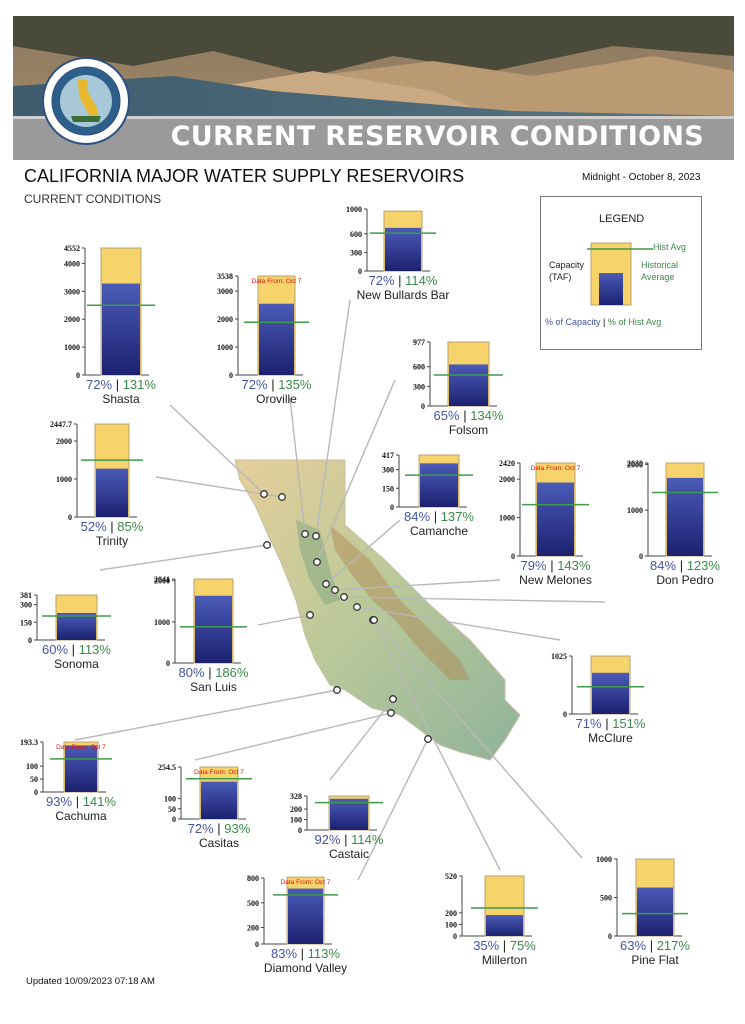 The width and height of the screenshot is (745, 1024). Describe the element at coordinates (170, 799) in the screenshot. I see `tick-label: 100` at that location.